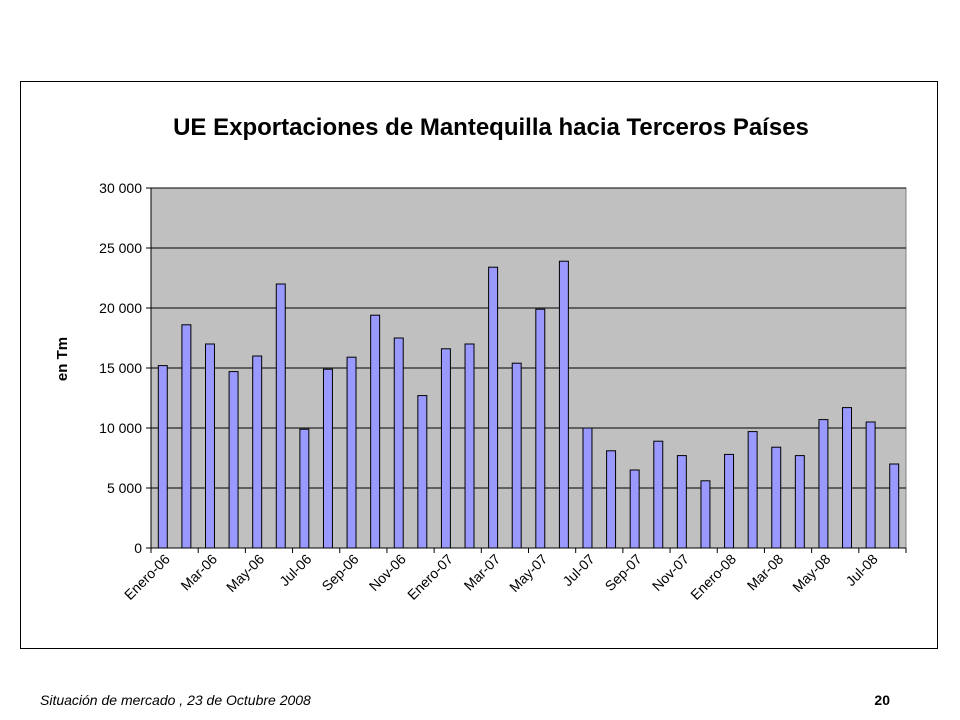 Image resolution: width=960 pixels, height=720 pixels. Describe the element at coordinates (811, 573) in the screenshot. I see `x-tick-label: May-08` at that location.